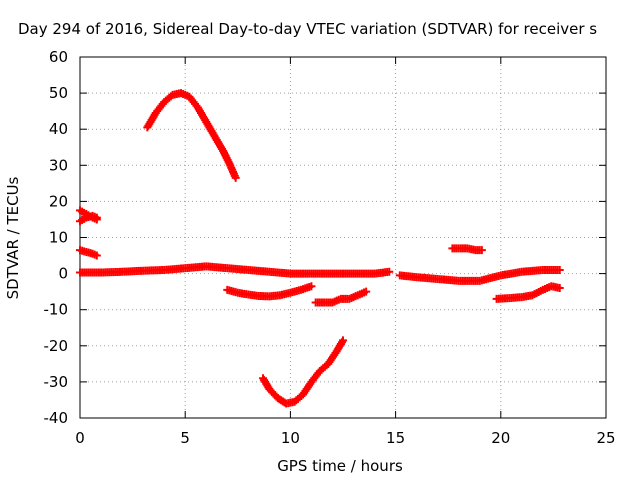 The width and height of the screenshot is (640, 480). Describe the element at coordinates (80, 438) in the screenshot. I see `x-tick-label: 0` at that location.